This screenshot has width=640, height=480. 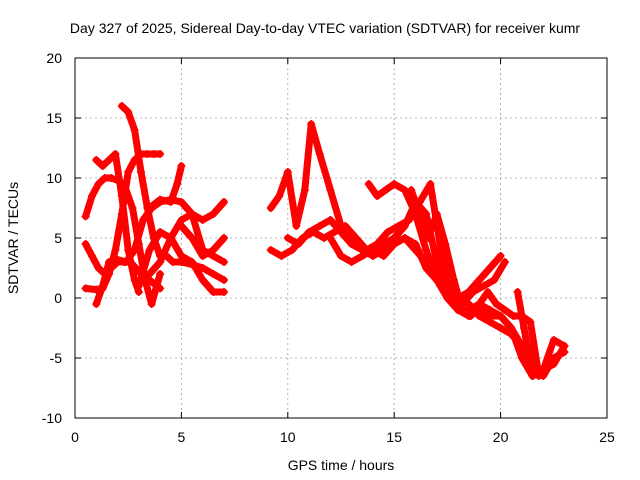 I want to click on x-tick-label: 15, so click(x=394, y=437).